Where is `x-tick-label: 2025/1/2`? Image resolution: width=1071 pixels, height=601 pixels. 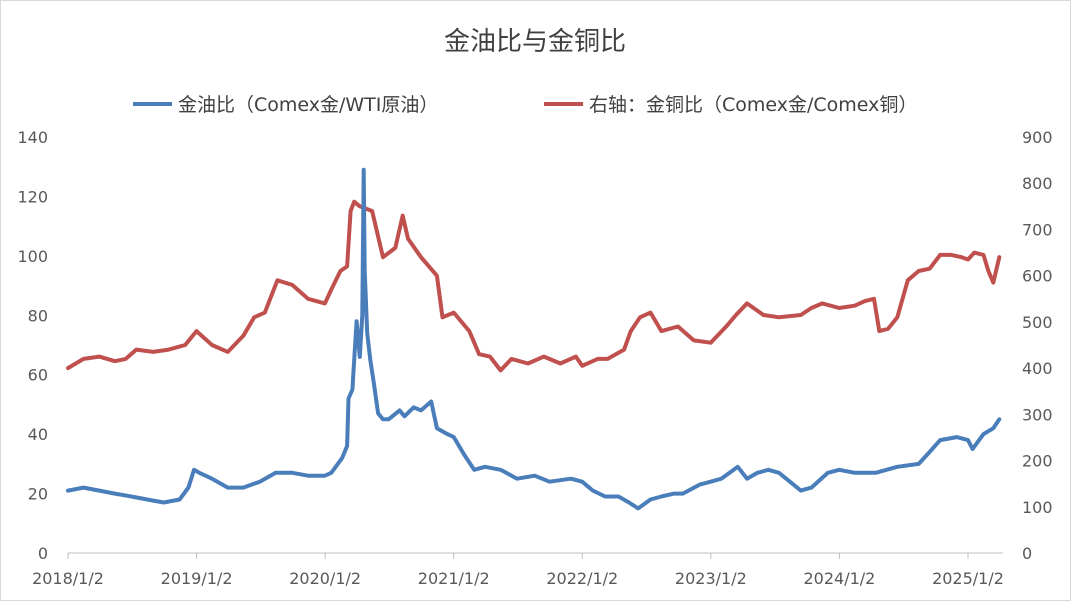 x-tick-label: 2025/1/2 is located at coordinates (968, 578).